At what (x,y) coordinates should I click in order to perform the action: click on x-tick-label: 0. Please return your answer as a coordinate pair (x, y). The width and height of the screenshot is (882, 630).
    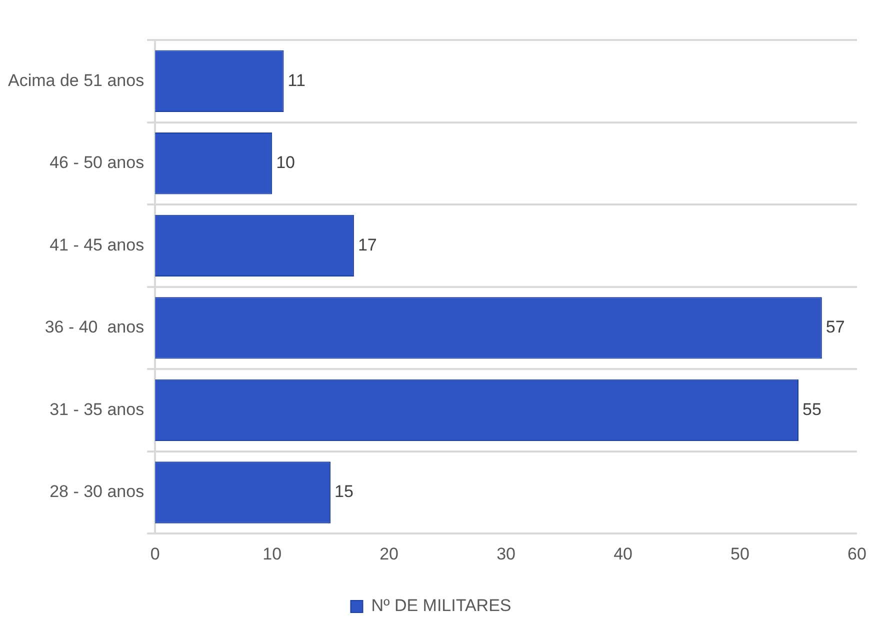
    Looking at the image, I should click on (155, 554).